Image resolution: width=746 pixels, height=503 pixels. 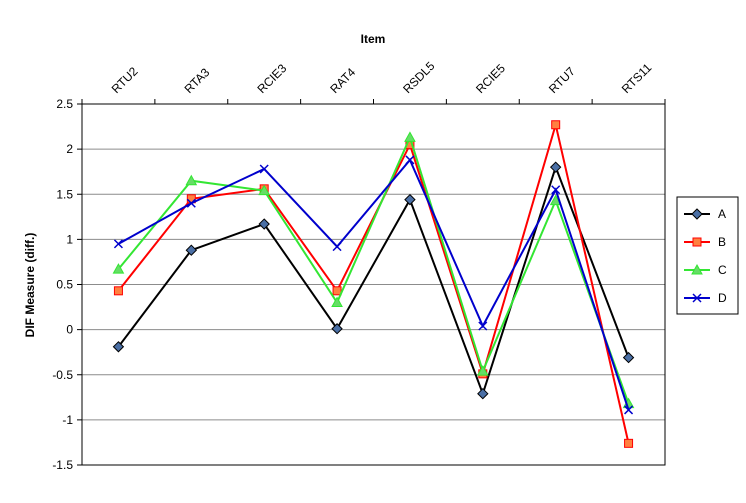 What do you see at coordinates (722, 270) in the screenshot?
I see `legend-label: C` at bounding box center [722, 270].